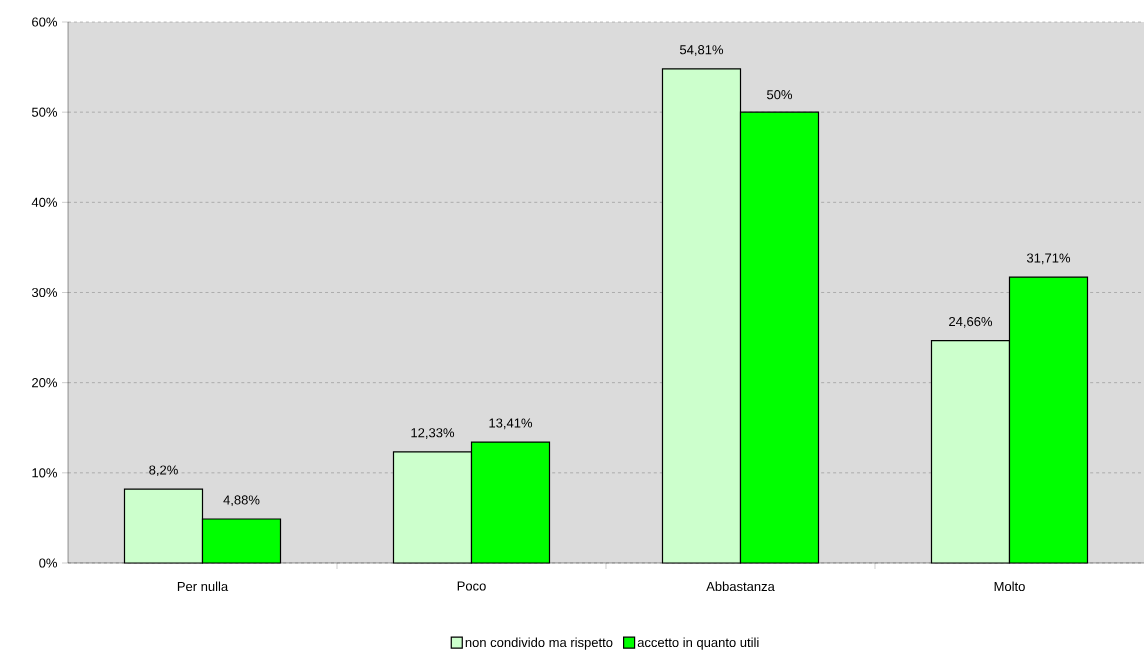 The height and width of the screenshot is (663, 1144). I want to click on data-label: 13,41%, so click(511, 424).